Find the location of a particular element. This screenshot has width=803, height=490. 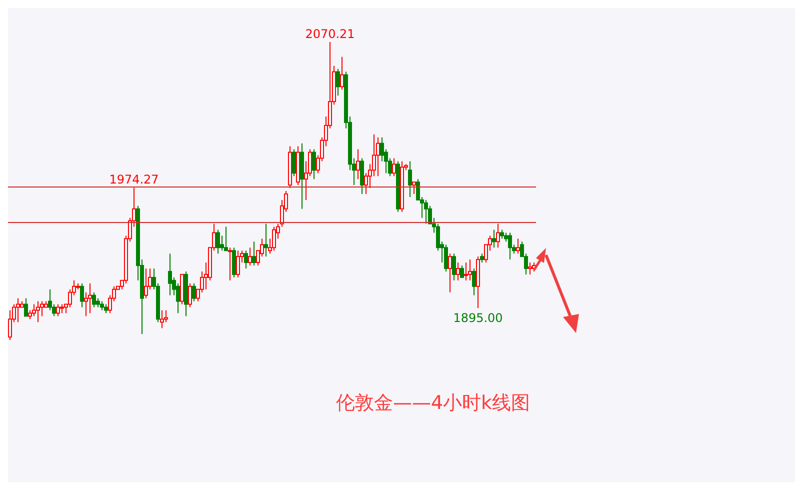

annotation: 1974.27 is located at coordinates (134, 179).